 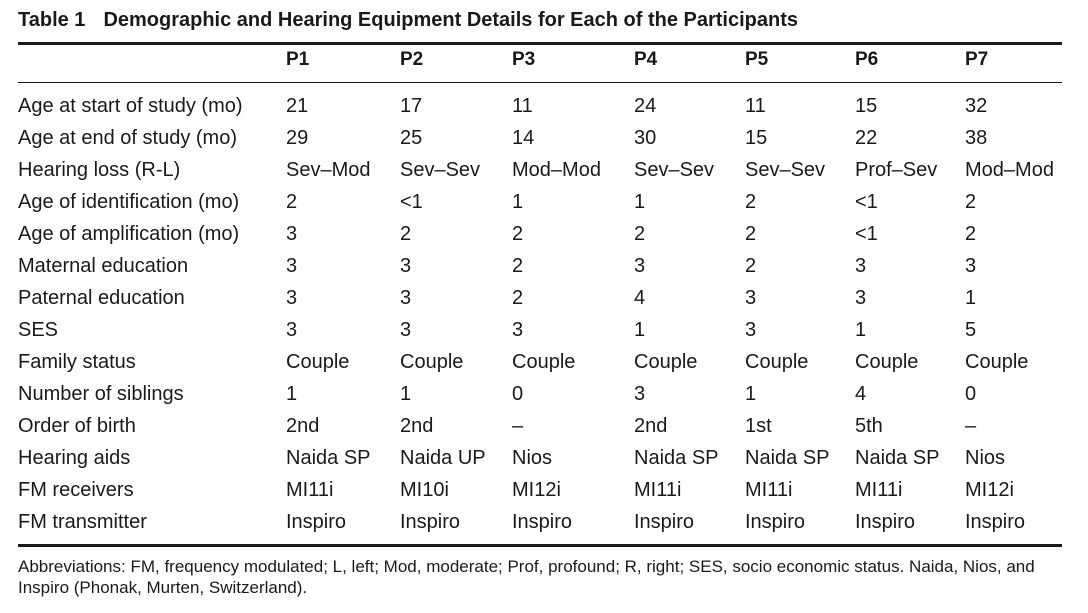 What do you see at coordinates (129, 202) in the screenshot?
I see `row-label: Age of identification (mo)` at bounding box center [129, 202].